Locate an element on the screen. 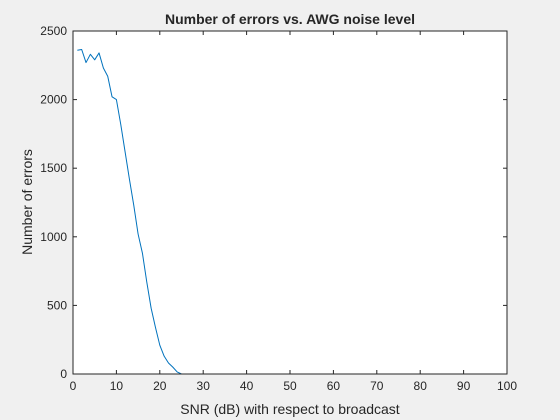 The height and width of the screenshot is (420, 560). x-axis-label: SNR (dB) with respect to broadcast is located at coordinates (290, 409).